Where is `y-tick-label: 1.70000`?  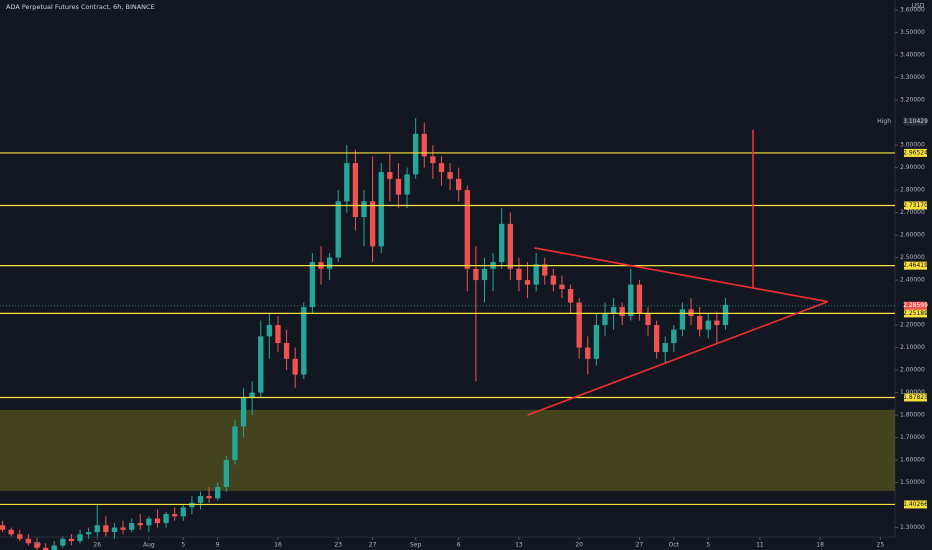
y-tick-label: 1.70000 is located at coordinates (912, 437).